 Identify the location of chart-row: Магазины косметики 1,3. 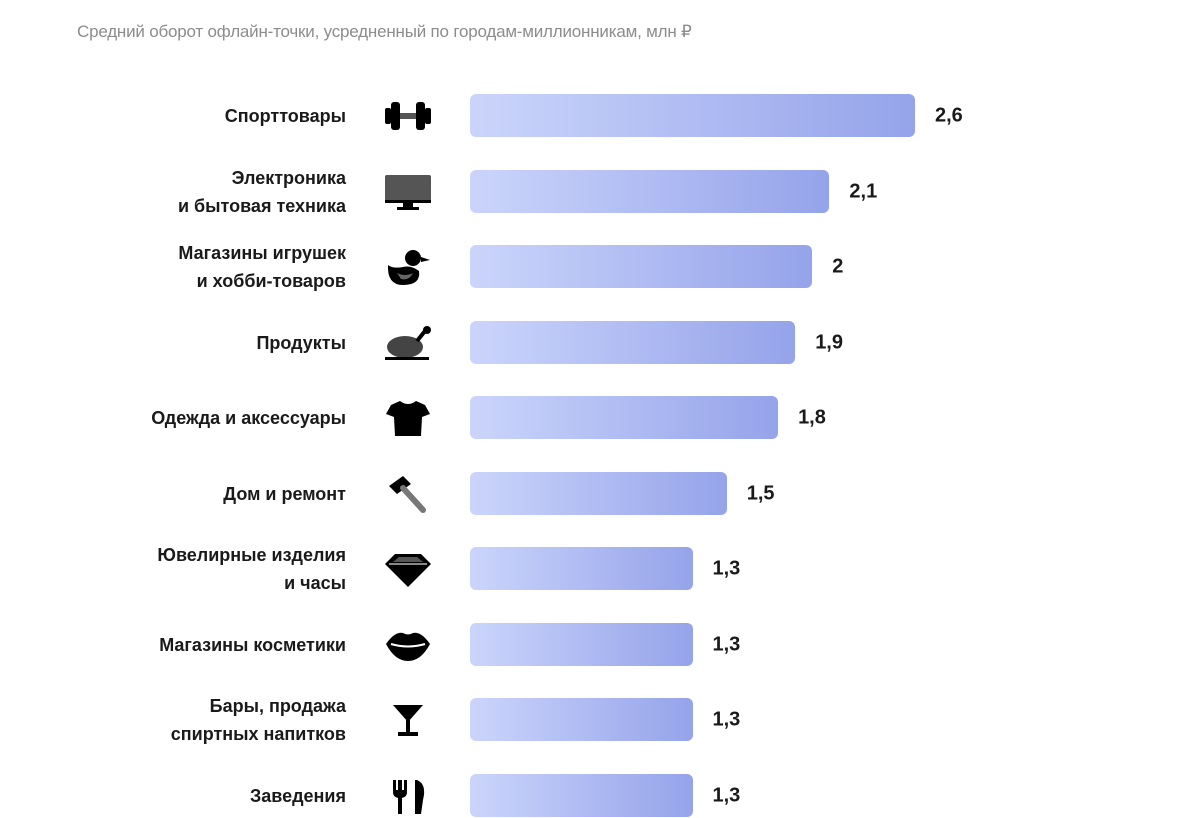
(600, 644).